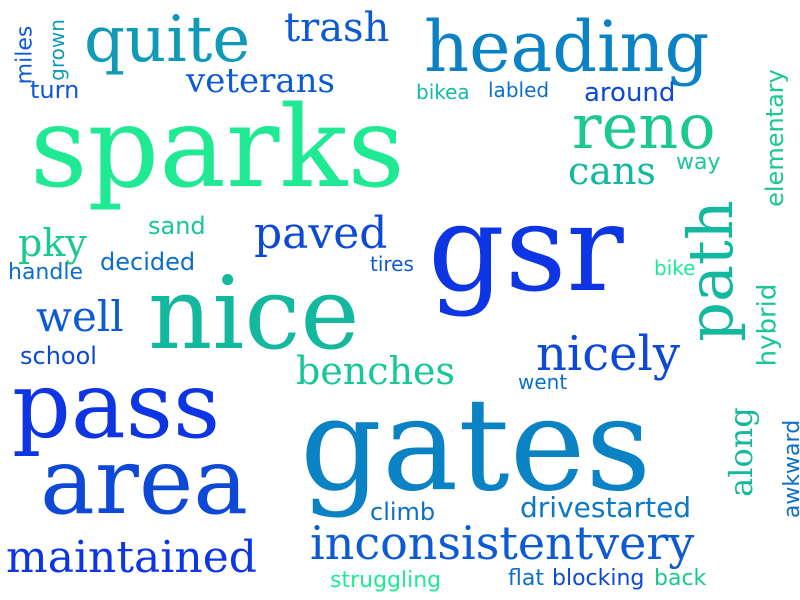 The image size is (800, 600). I want to click on word: climb, so click(403, 512).